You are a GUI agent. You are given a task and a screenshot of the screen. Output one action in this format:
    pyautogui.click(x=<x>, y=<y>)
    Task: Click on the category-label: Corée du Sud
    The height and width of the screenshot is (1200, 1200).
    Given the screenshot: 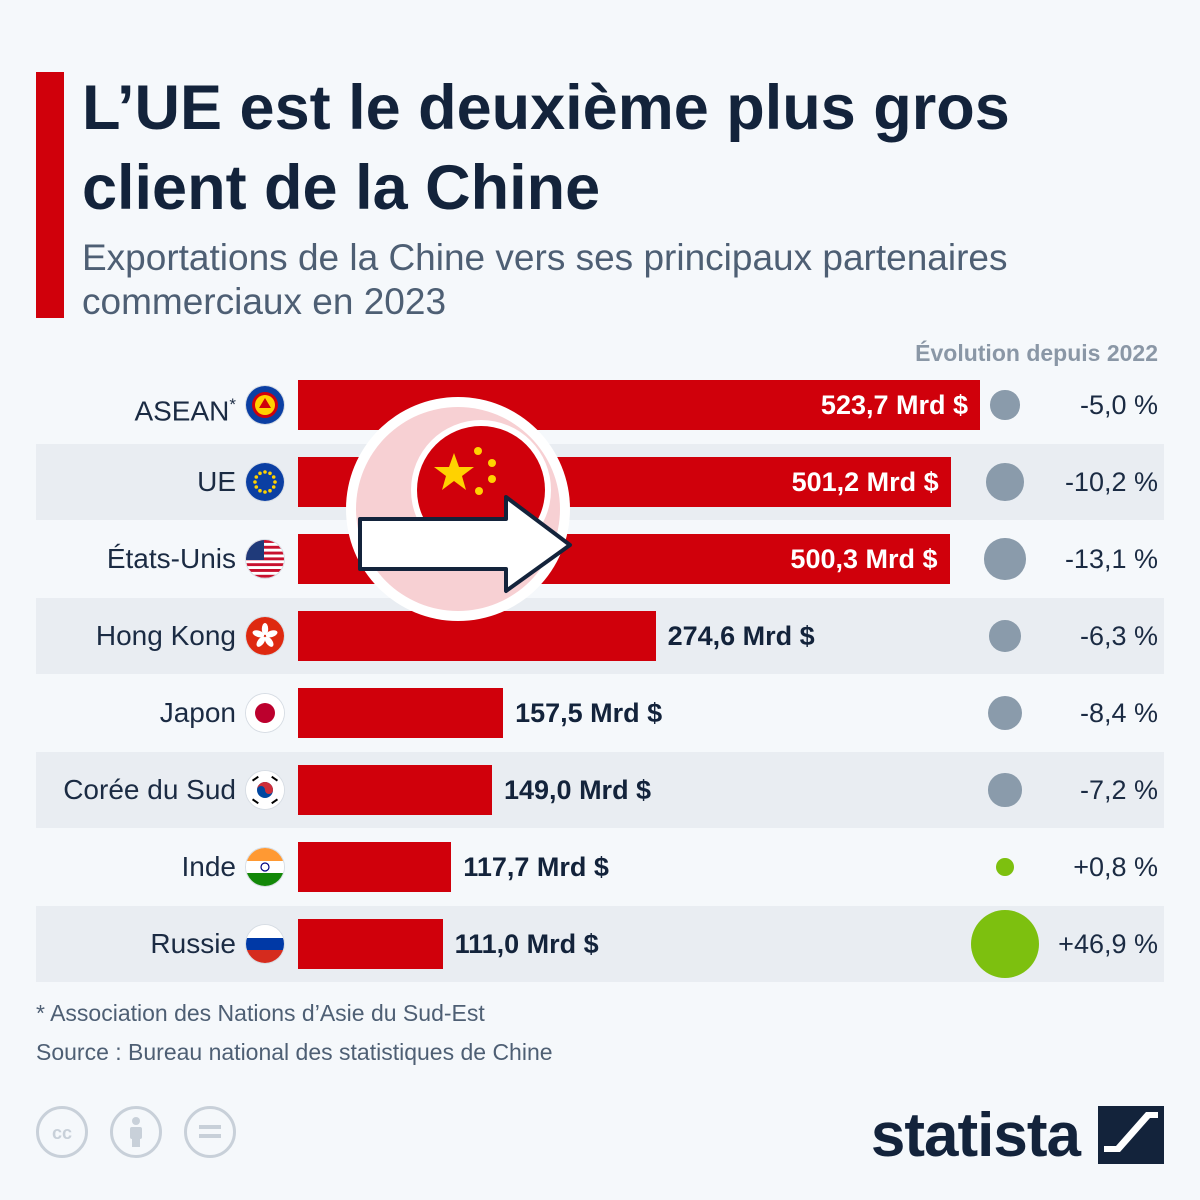 What is the action you would take?
    pyautogui.click(x=149, y=790)
    